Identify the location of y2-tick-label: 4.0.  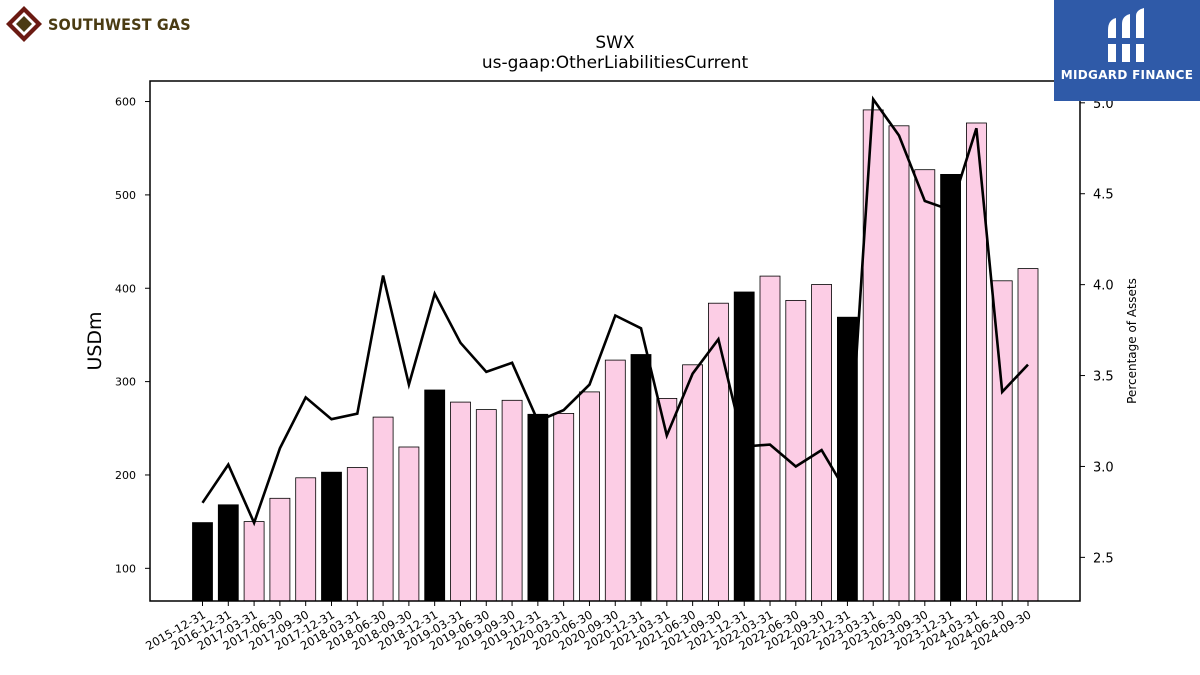
(1103, 286).